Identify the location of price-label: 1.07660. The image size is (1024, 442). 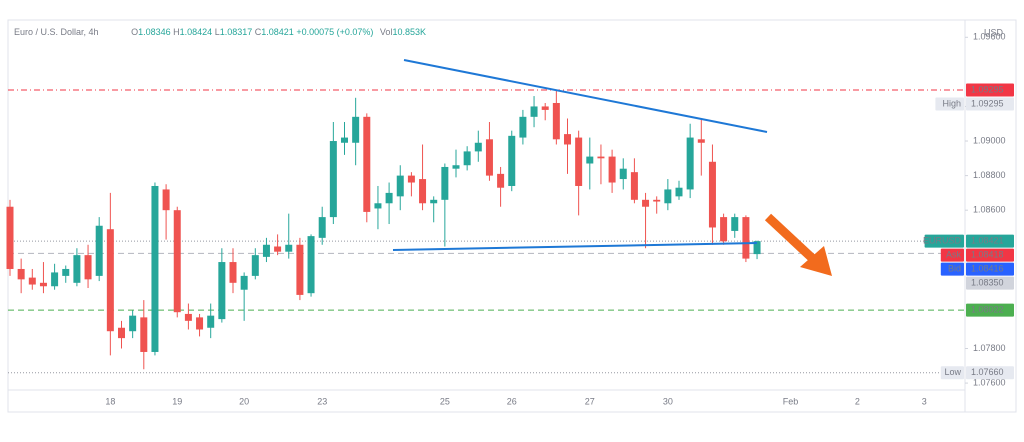
(987, 372).